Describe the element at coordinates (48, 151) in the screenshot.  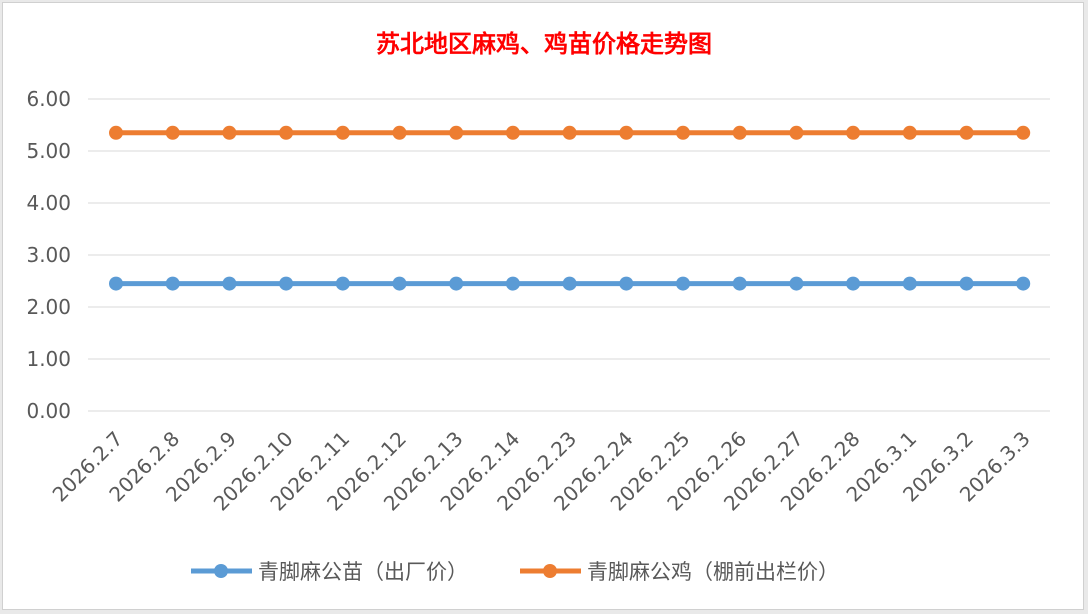
I see `y-tick-label: 5.00` at that location.